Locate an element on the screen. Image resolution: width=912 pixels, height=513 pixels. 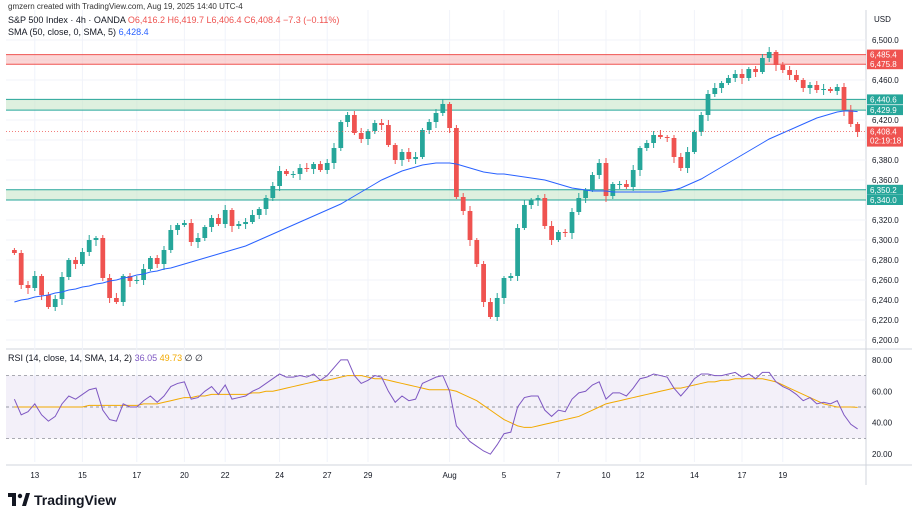
time-tick-label: 5 is located at coordinates (504, 475).